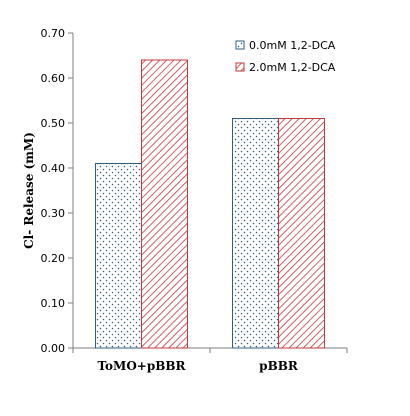 The height and width of the screenshot is (416, 410). Describe the element at coordinates (279, 366) in the screenshot. I see `x-category-label: pBBR` at that location.